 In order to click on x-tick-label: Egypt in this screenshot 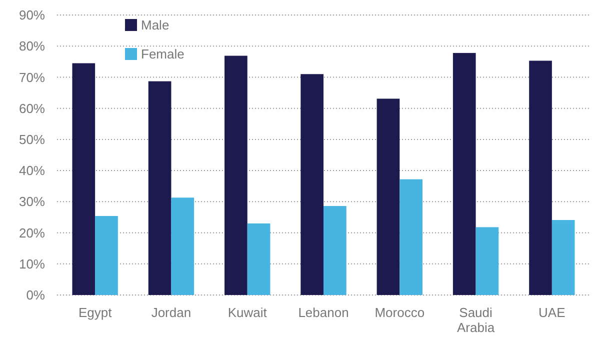, I will do `click(95, 312)`.